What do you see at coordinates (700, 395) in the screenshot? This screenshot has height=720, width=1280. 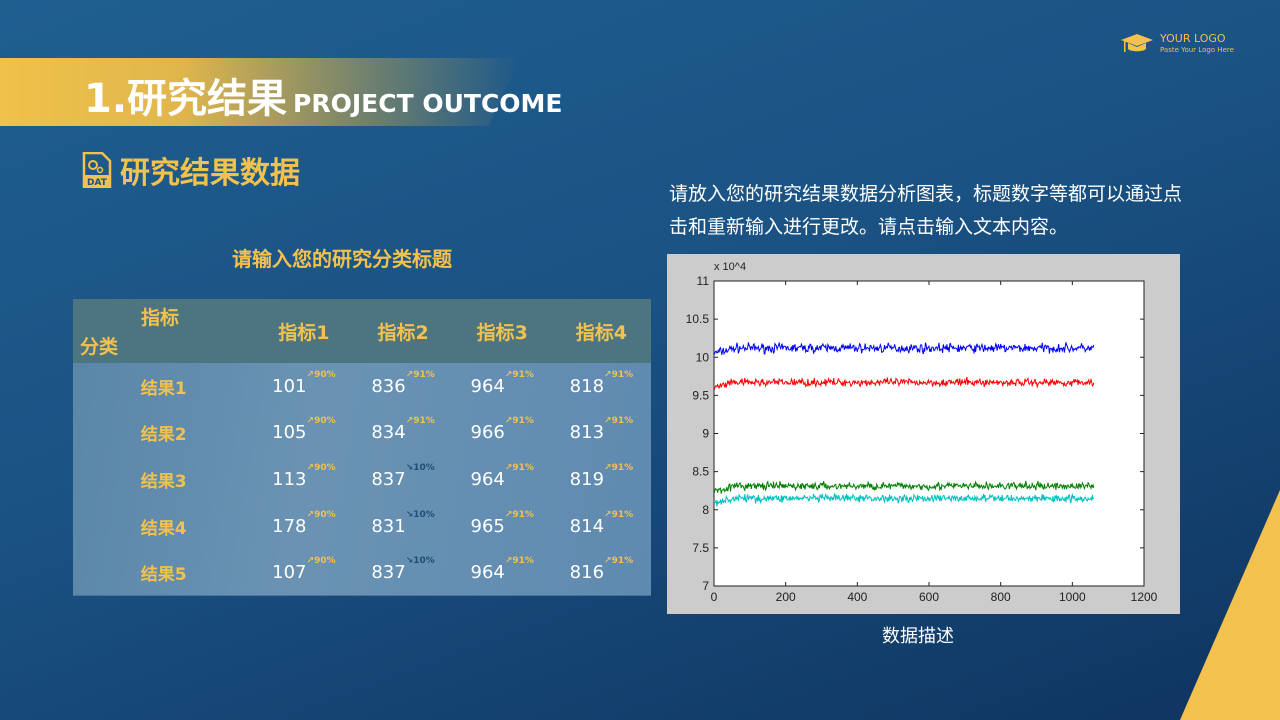 I see `y-tick-label: 9.5` at bounding box center [700, 395].